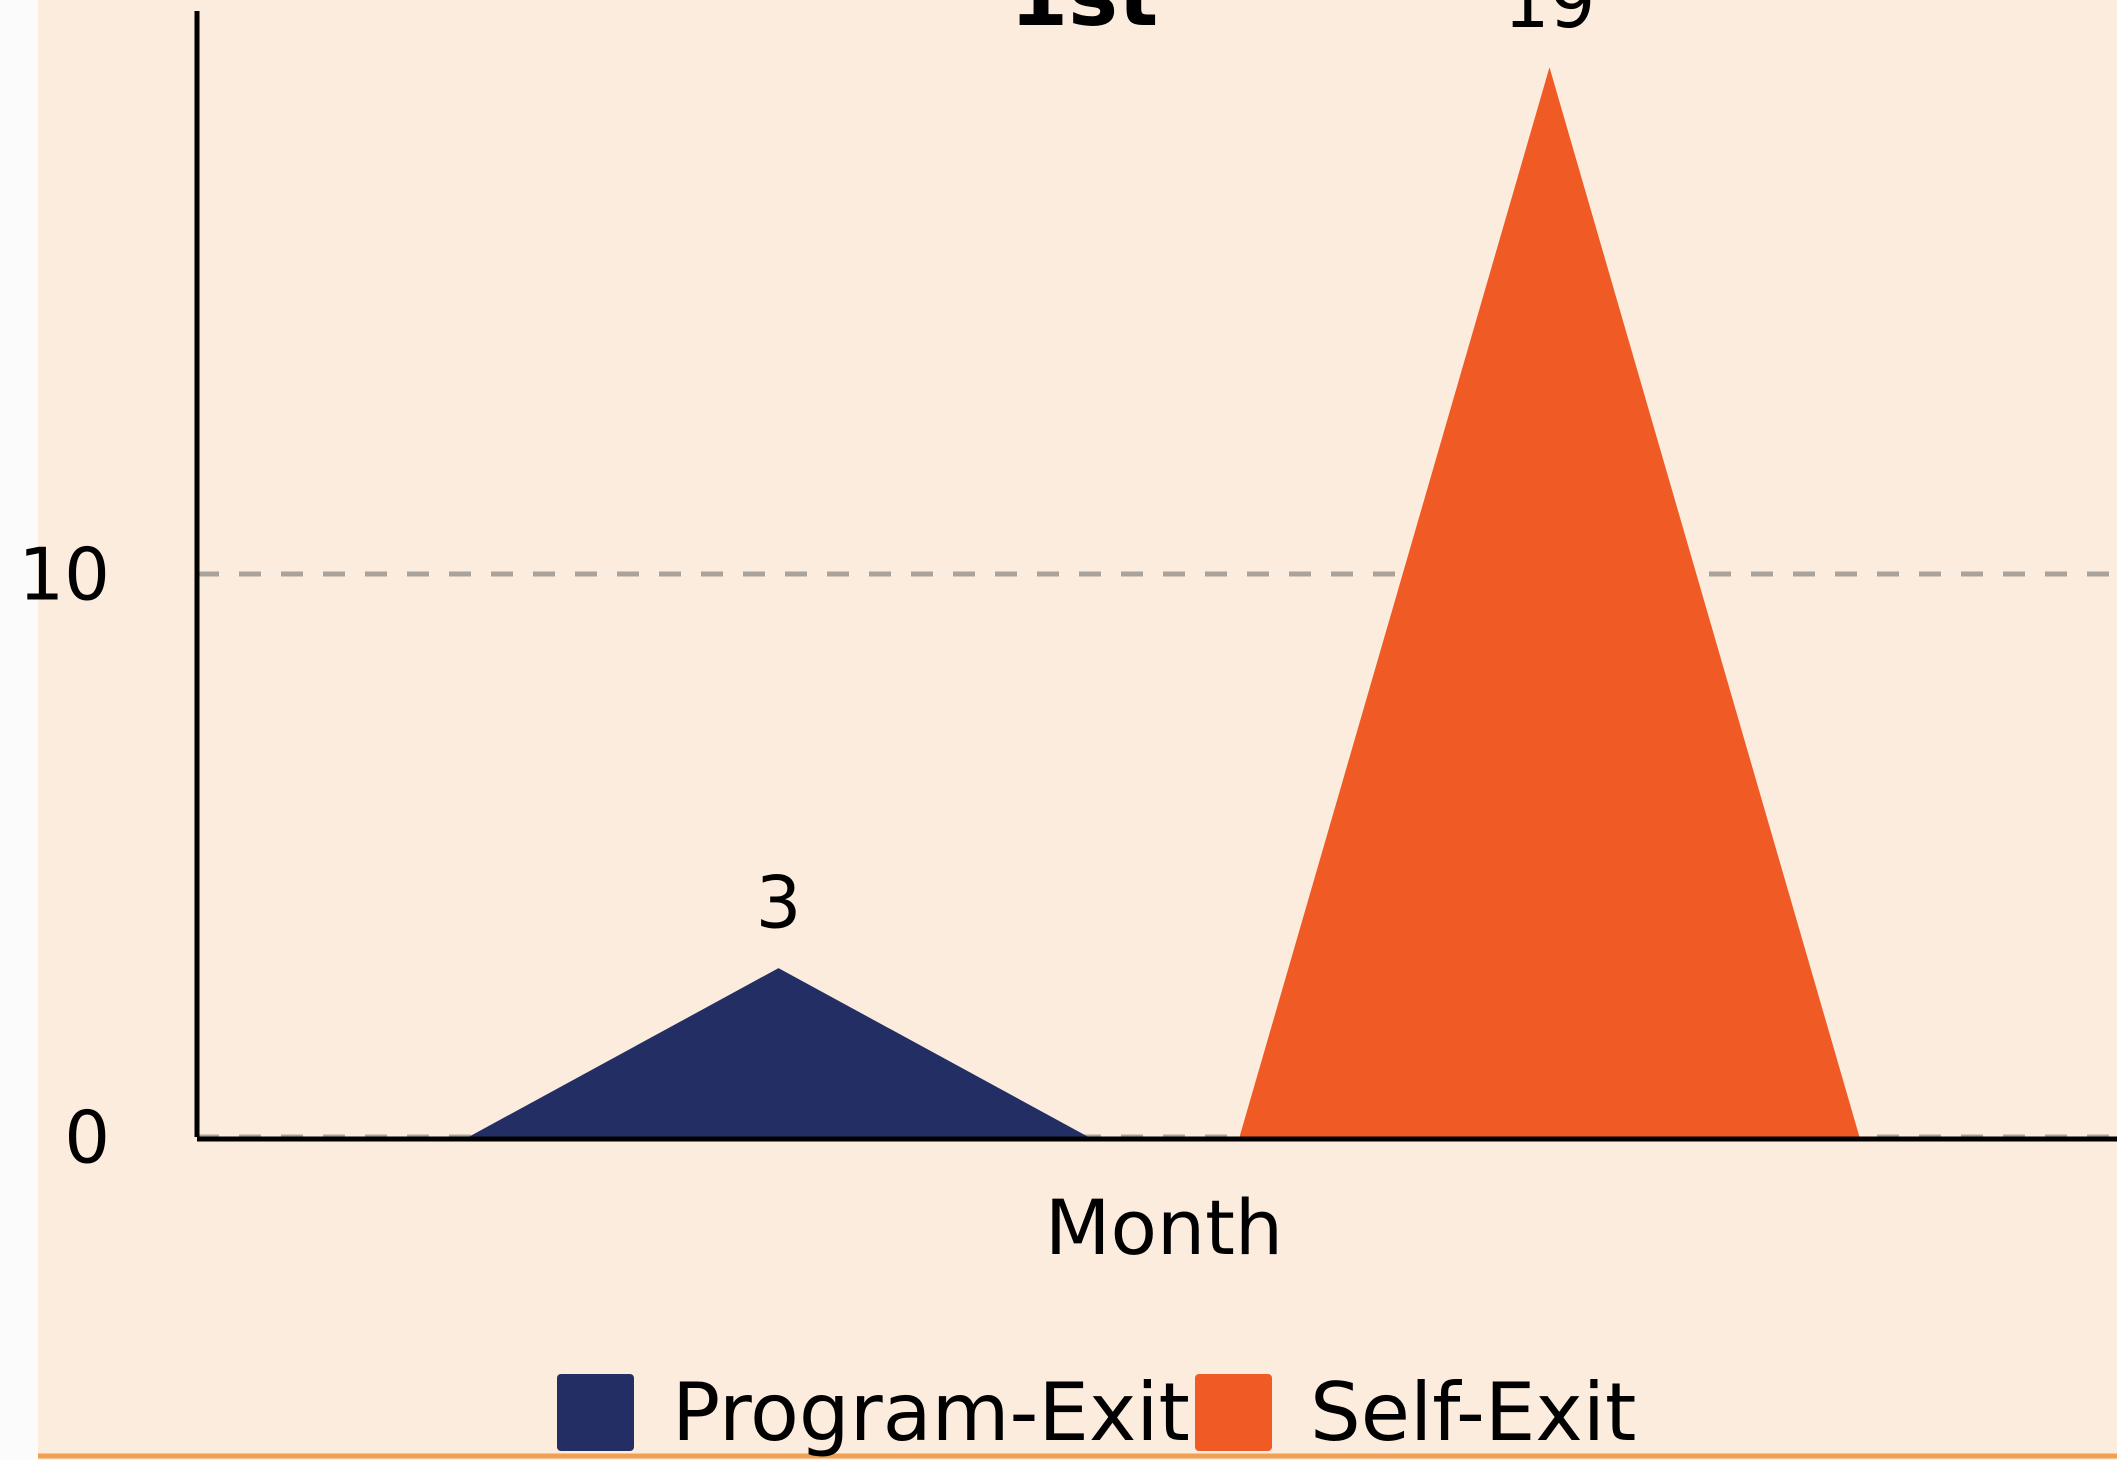 This screenshot has width=2117, height=1460. I want to click on value-label: 3, so click(779, 903).